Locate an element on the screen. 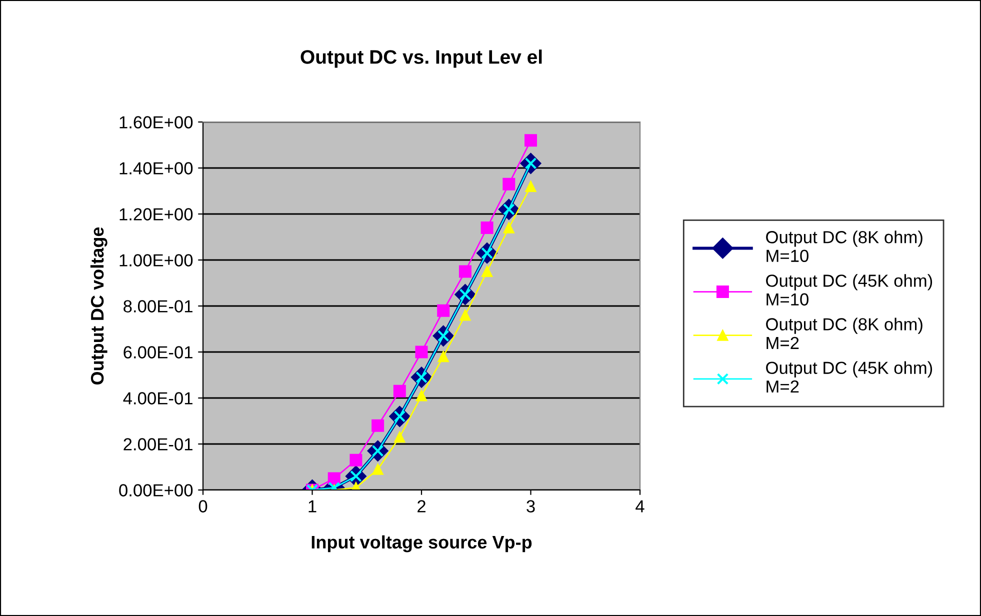 Image resolution: width=981 pixels, height=616 pixels. legend-label: Output DC (45K ohm) M=10 is located at coordinates (849, 290).